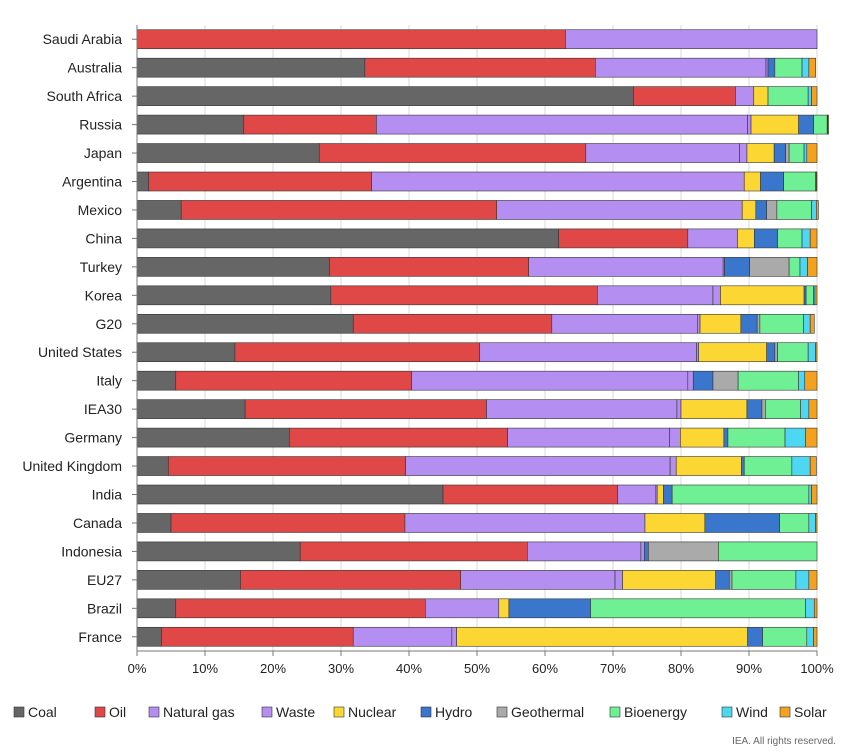 The image size is (850, 755). Describe the element at coordinates (91, 551) in the screenshot. I see `category-label: Indonesia` at that location.